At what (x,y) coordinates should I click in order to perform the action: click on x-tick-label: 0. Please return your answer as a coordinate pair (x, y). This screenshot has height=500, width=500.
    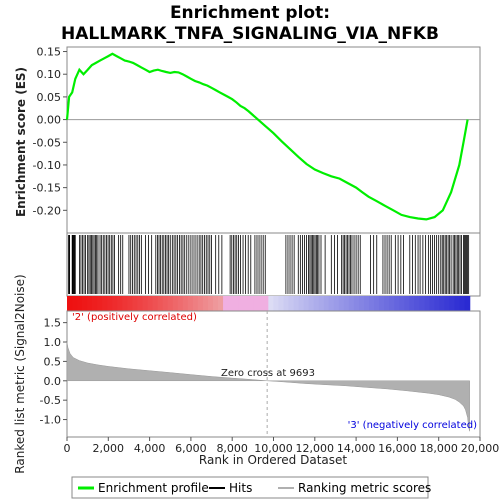
    Looking at the image, I should click on (67, 448).